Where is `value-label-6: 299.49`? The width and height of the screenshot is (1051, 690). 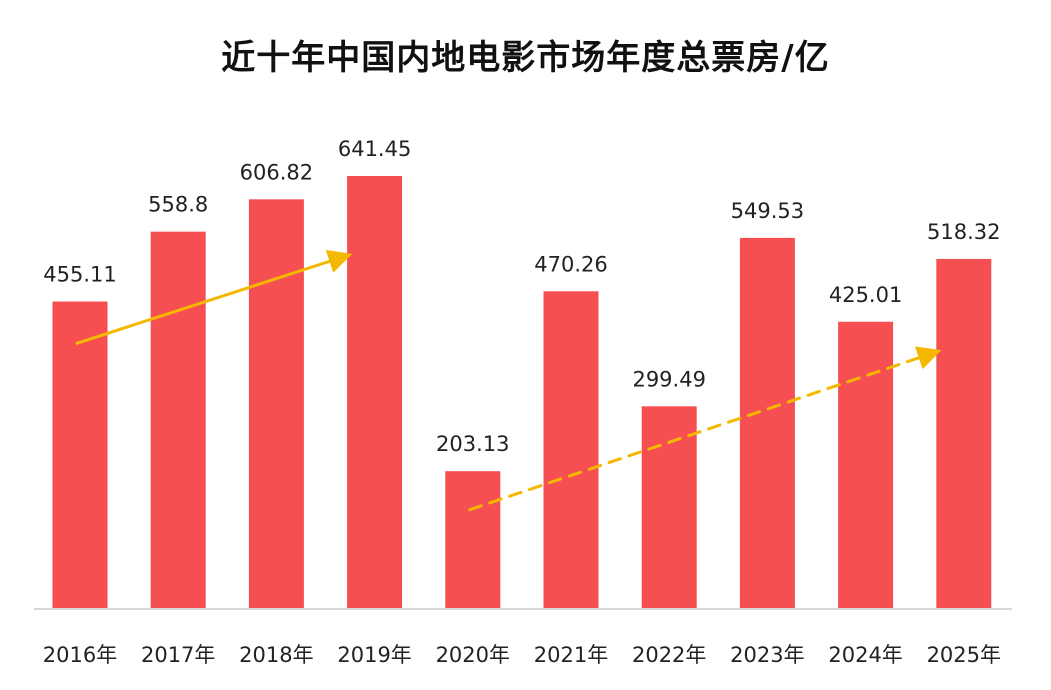
value-label-6: 299.49 is located at coordinates (668, 379).